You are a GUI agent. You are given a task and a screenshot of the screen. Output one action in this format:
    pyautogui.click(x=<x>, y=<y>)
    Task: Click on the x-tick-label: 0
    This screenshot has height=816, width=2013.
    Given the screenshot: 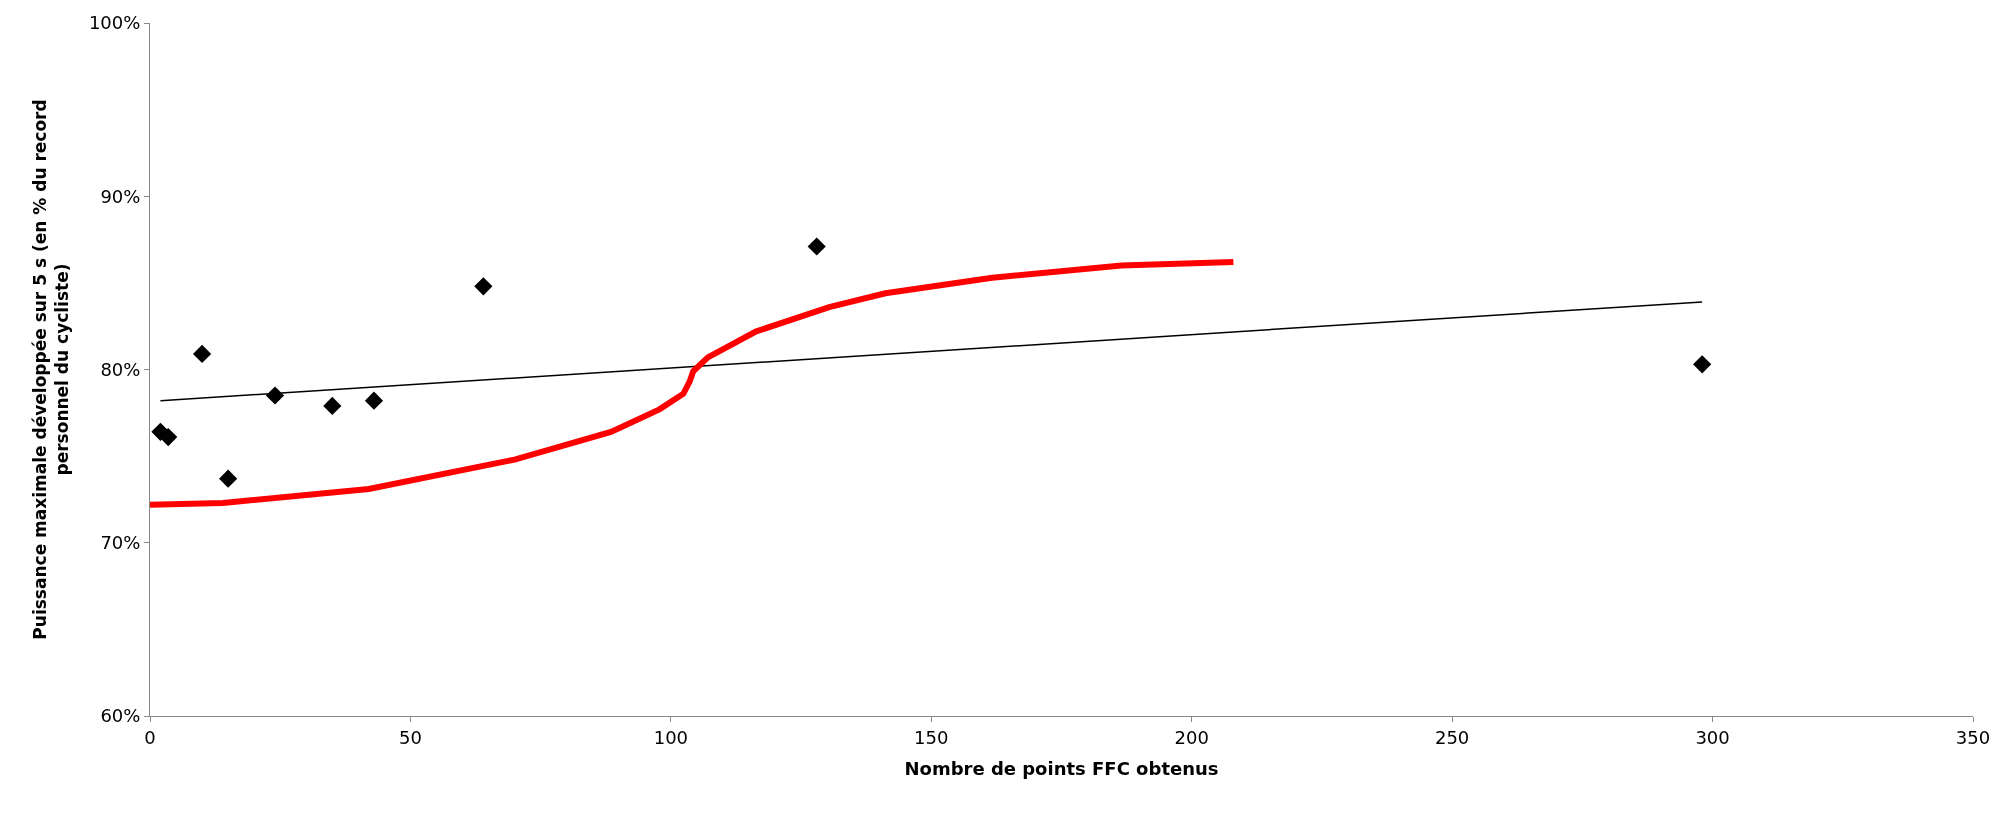 What is the action you would take?
    pyautogui.click(x=150, y=737)
    